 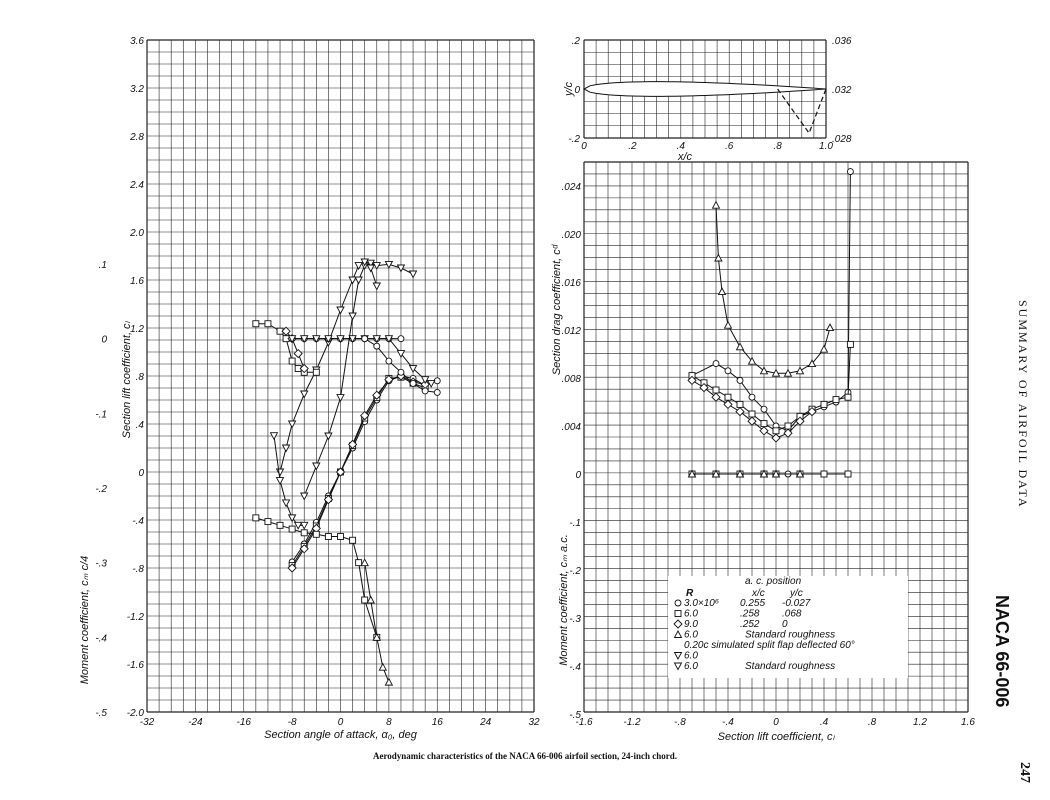 What do you see at coordinates (137, 89) in the screenshot?
I see `left-y-tick-label: 3.2` at bounding box center [137, 89].